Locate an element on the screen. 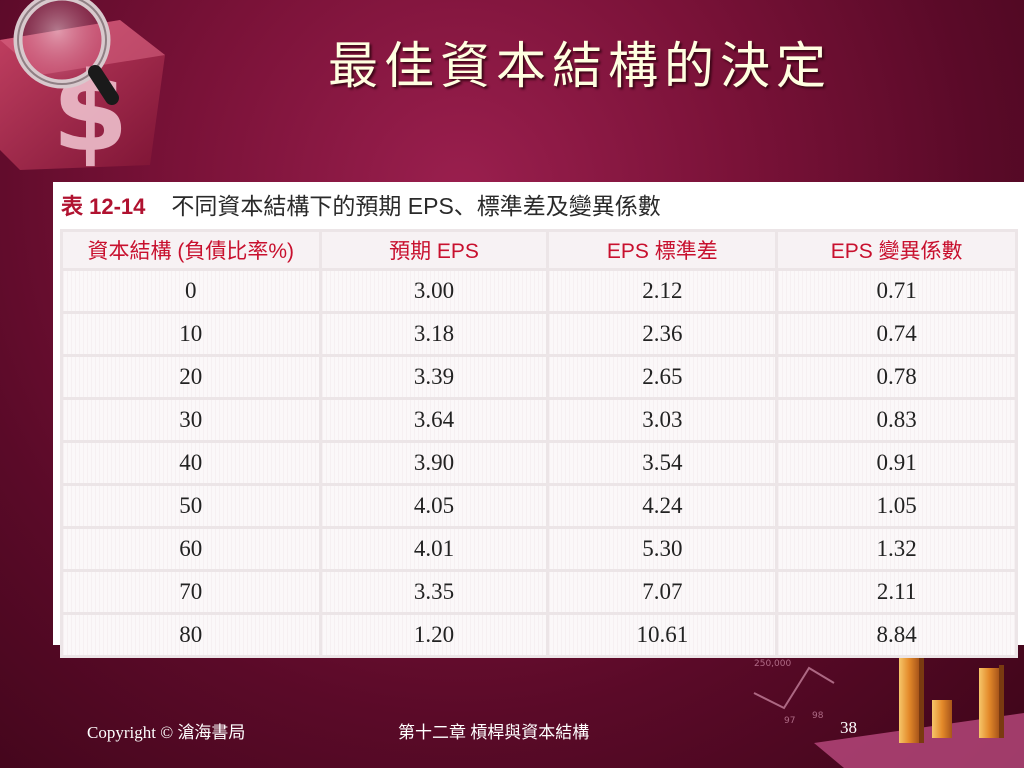  table-caption: 表 12-14 不同資本結構下的預期 EPS、標準差及變異係數 is located at coordinates (361, 206).